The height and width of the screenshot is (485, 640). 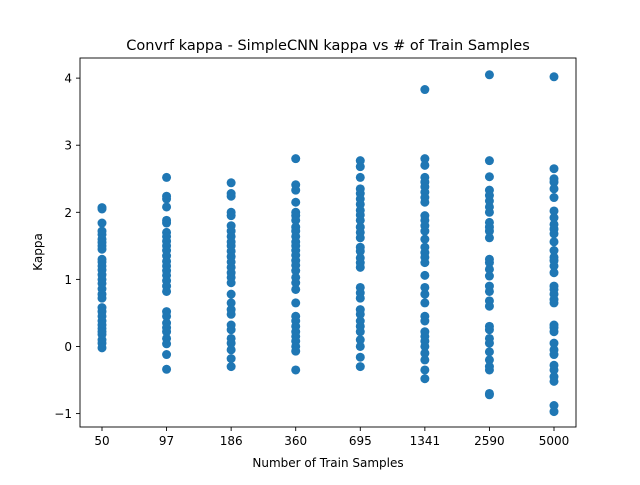 What do you see at coordinates (425, 441) in the screenshot?
I see `x-tick-label: 1341` at bounding box center [425, 441].